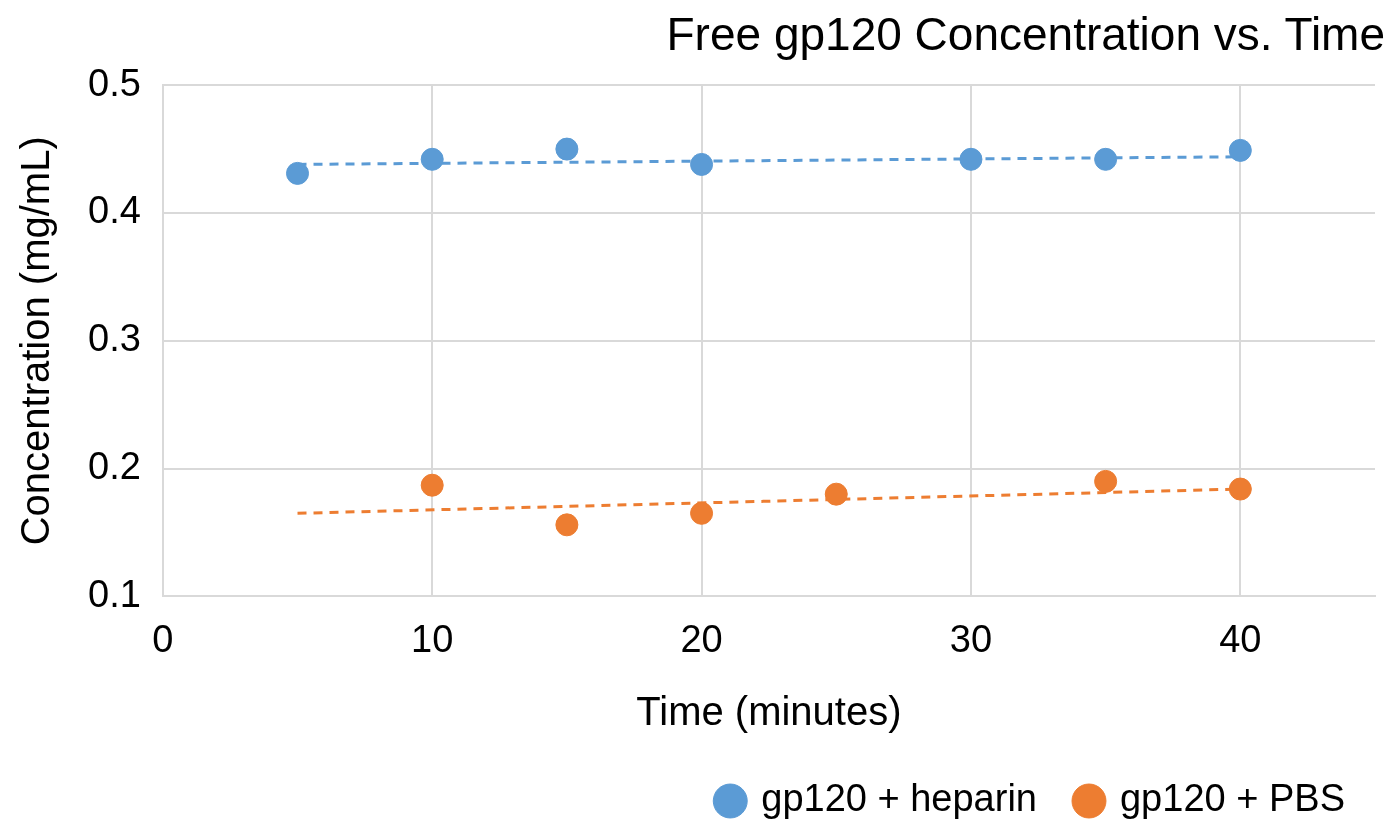 The width and height of the screenshot is (1387, 840). What do you see at coordinates (114, 593) in the screenshot?
I see `y-tick-label: 0.1` at bounding box center [114, 593].